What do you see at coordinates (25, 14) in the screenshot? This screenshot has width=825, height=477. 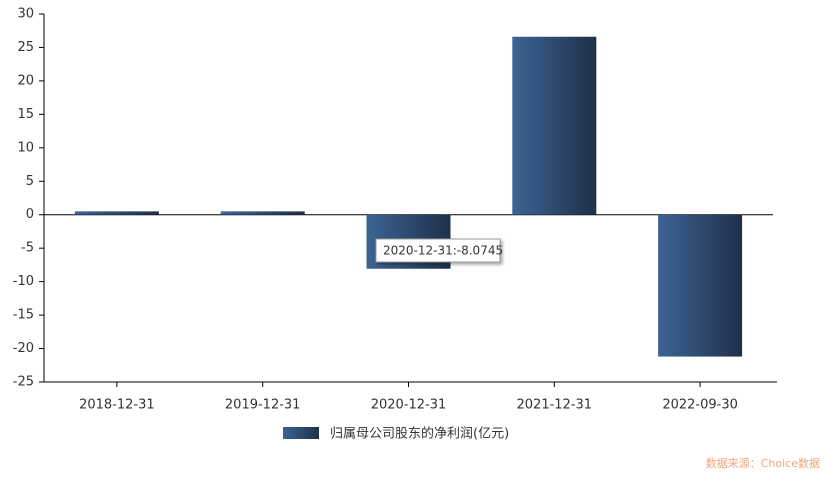 I see `y-tick-label: 30` at bounding box center [25, 14].